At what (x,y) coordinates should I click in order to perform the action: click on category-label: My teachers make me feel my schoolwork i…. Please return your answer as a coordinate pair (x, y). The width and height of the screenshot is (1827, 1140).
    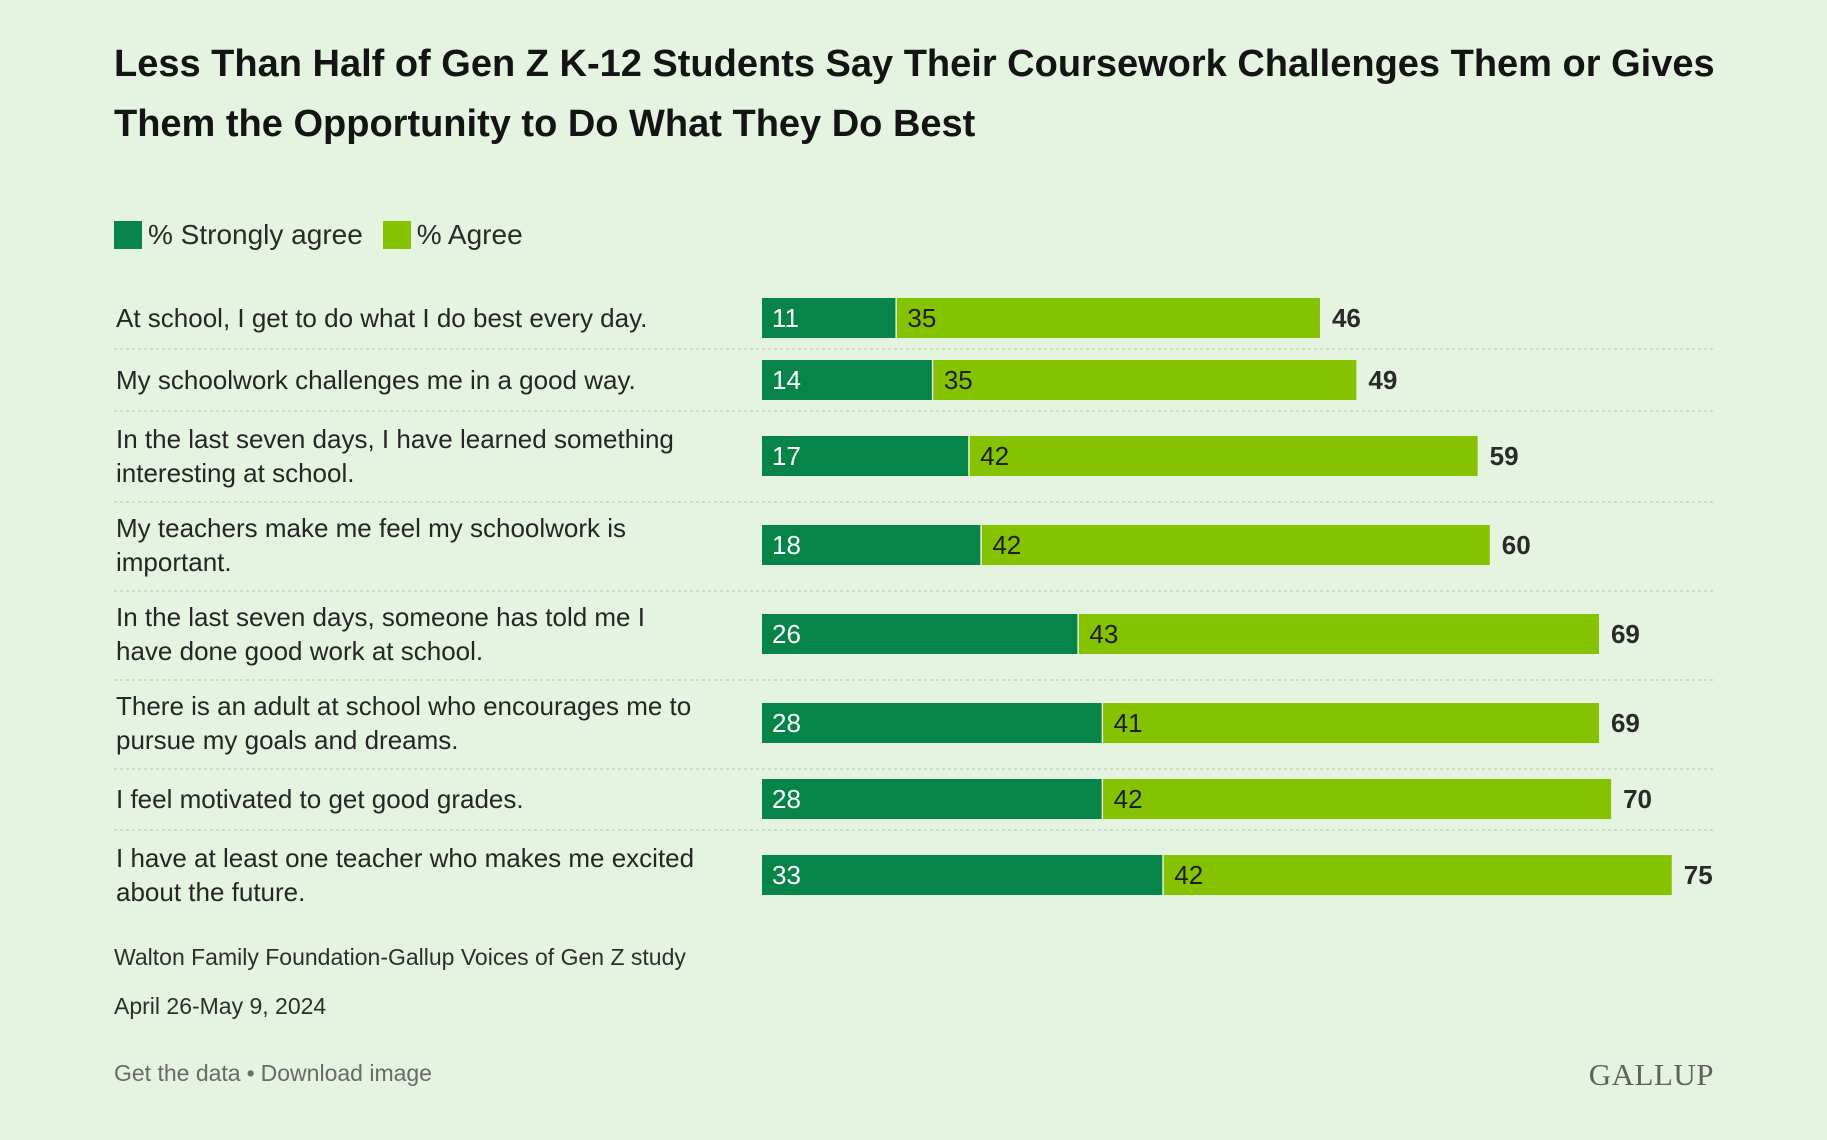
    Looking at the image, I should click on (371, 528).